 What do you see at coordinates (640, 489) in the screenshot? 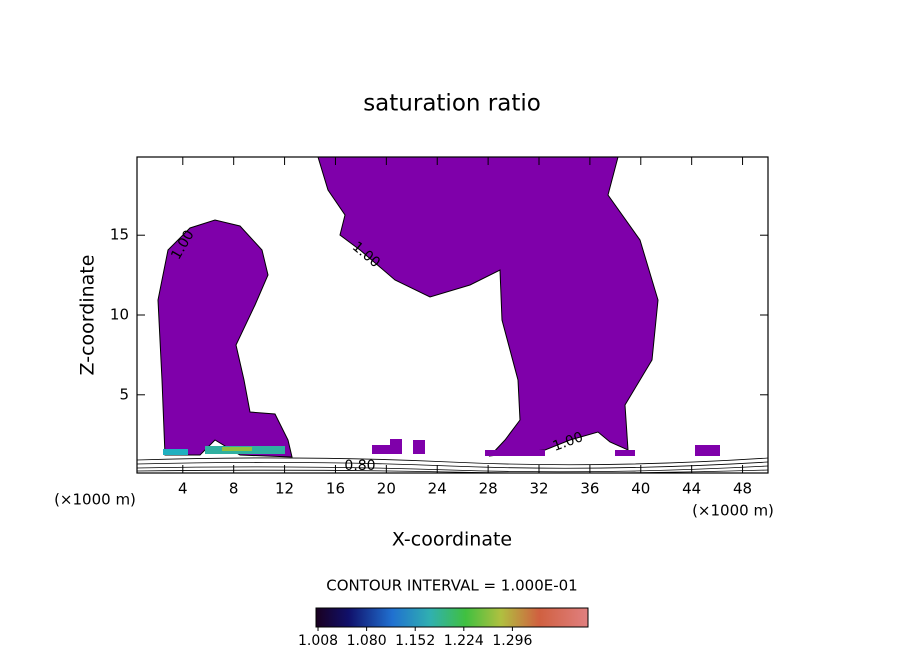
I see `x-tick-label: 40` at bounding box center [640, 489].